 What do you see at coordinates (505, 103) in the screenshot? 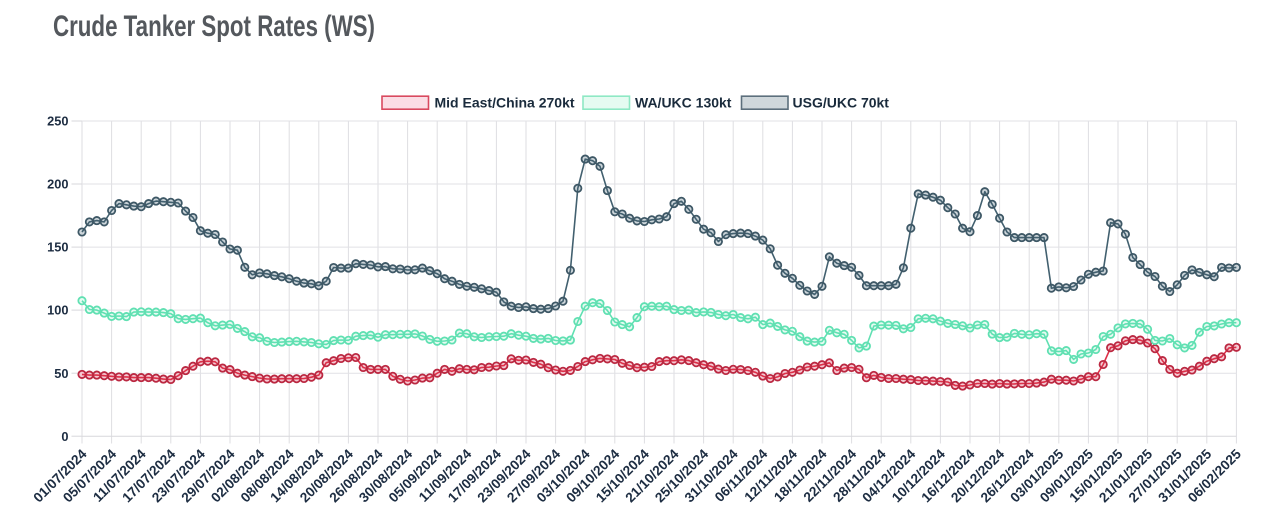
I see `svg-text: Mid East/China 270kt` at bounding box center [505, 103].